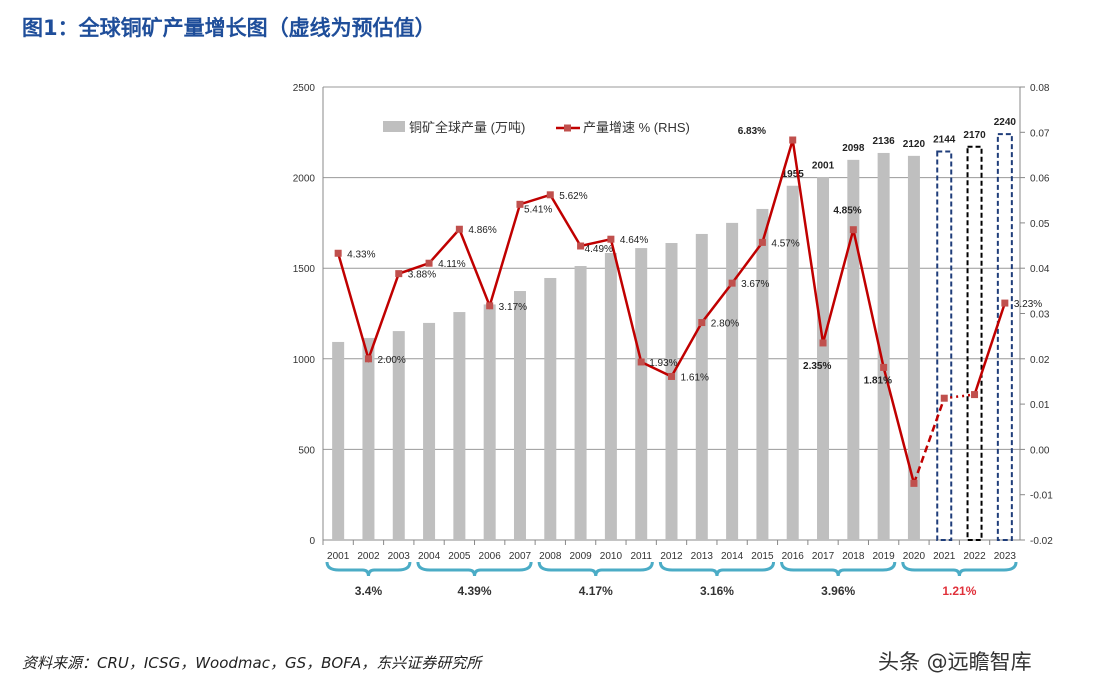 This screenshot has width=1100, height=693. I want to click on x-tick-label: 2004, so click(429, 556).